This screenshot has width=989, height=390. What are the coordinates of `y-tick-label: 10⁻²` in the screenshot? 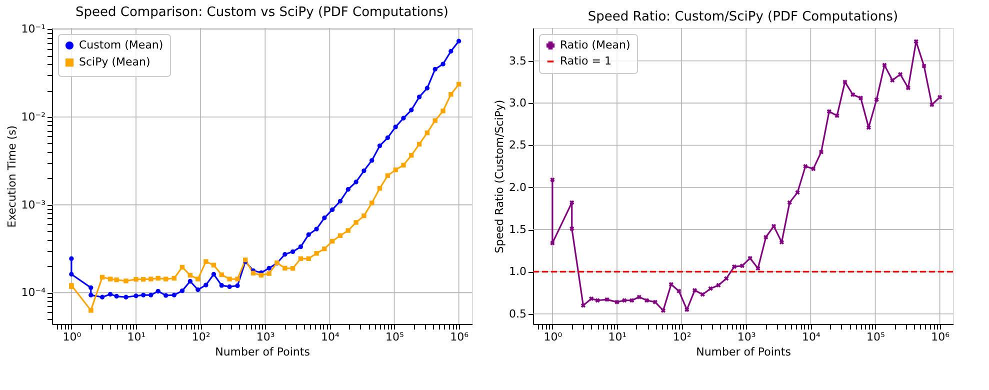 It's located at (33, 117).